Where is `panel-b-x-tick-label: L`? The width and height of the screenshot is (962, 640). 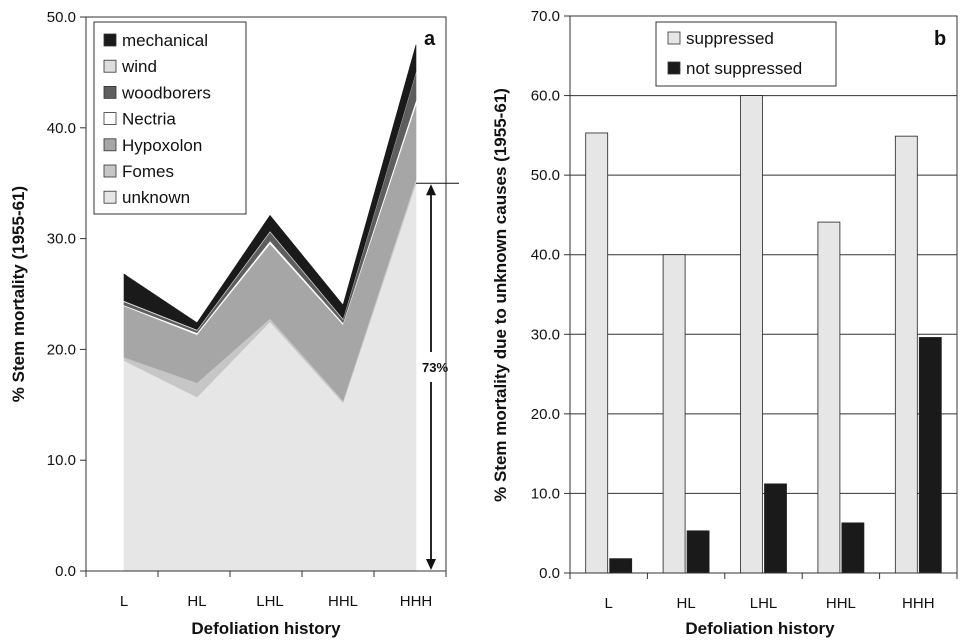 panel-b-x-tick-label: L is located at coordinates (609, 603).